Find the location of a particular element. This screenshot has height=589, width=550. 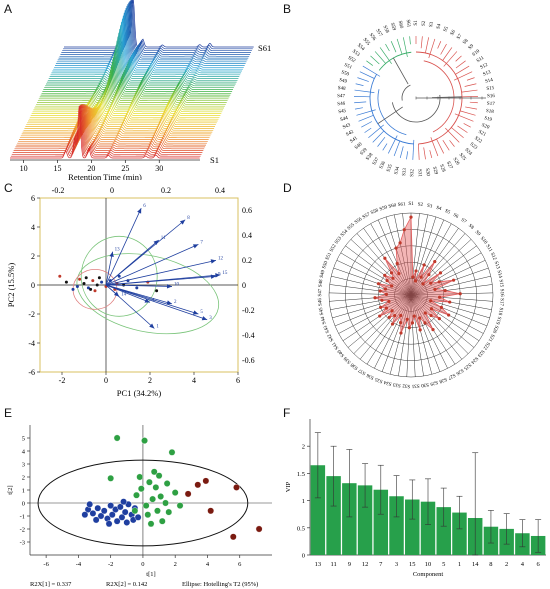

leaf-label: S18 is located at coordinates (489, 112).